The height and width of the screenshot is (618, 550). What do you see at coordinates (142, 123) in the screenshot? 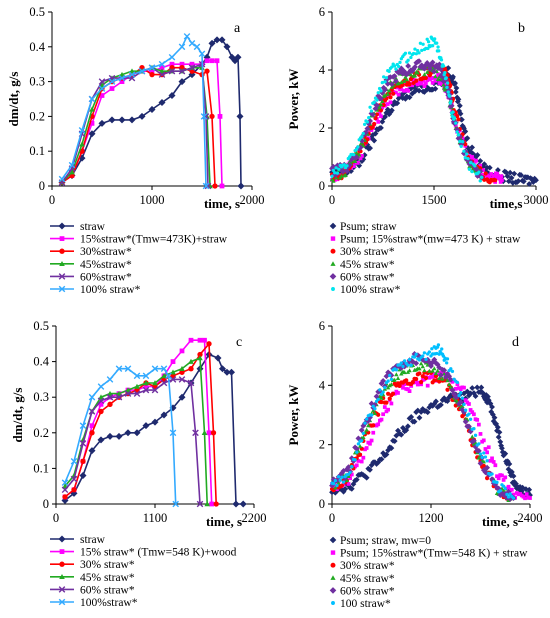
I see `series-line` at bounding box center [142, 123].